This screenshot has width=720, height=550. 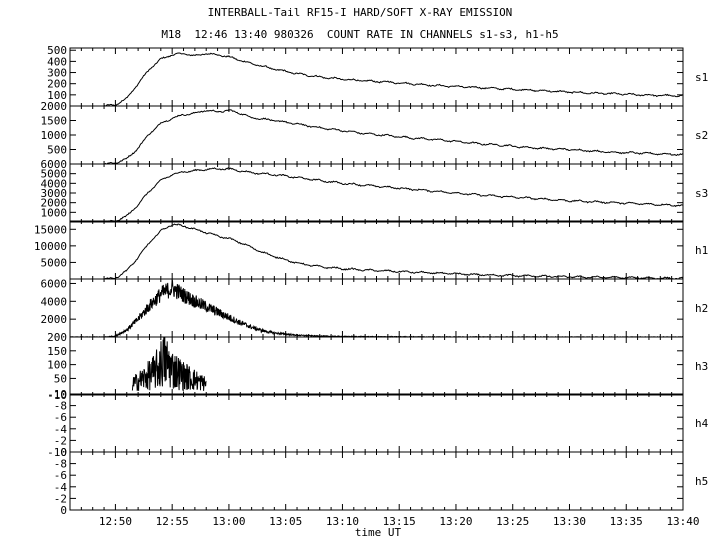 I want to click on series-line-s1, so click(x=377, y=79).